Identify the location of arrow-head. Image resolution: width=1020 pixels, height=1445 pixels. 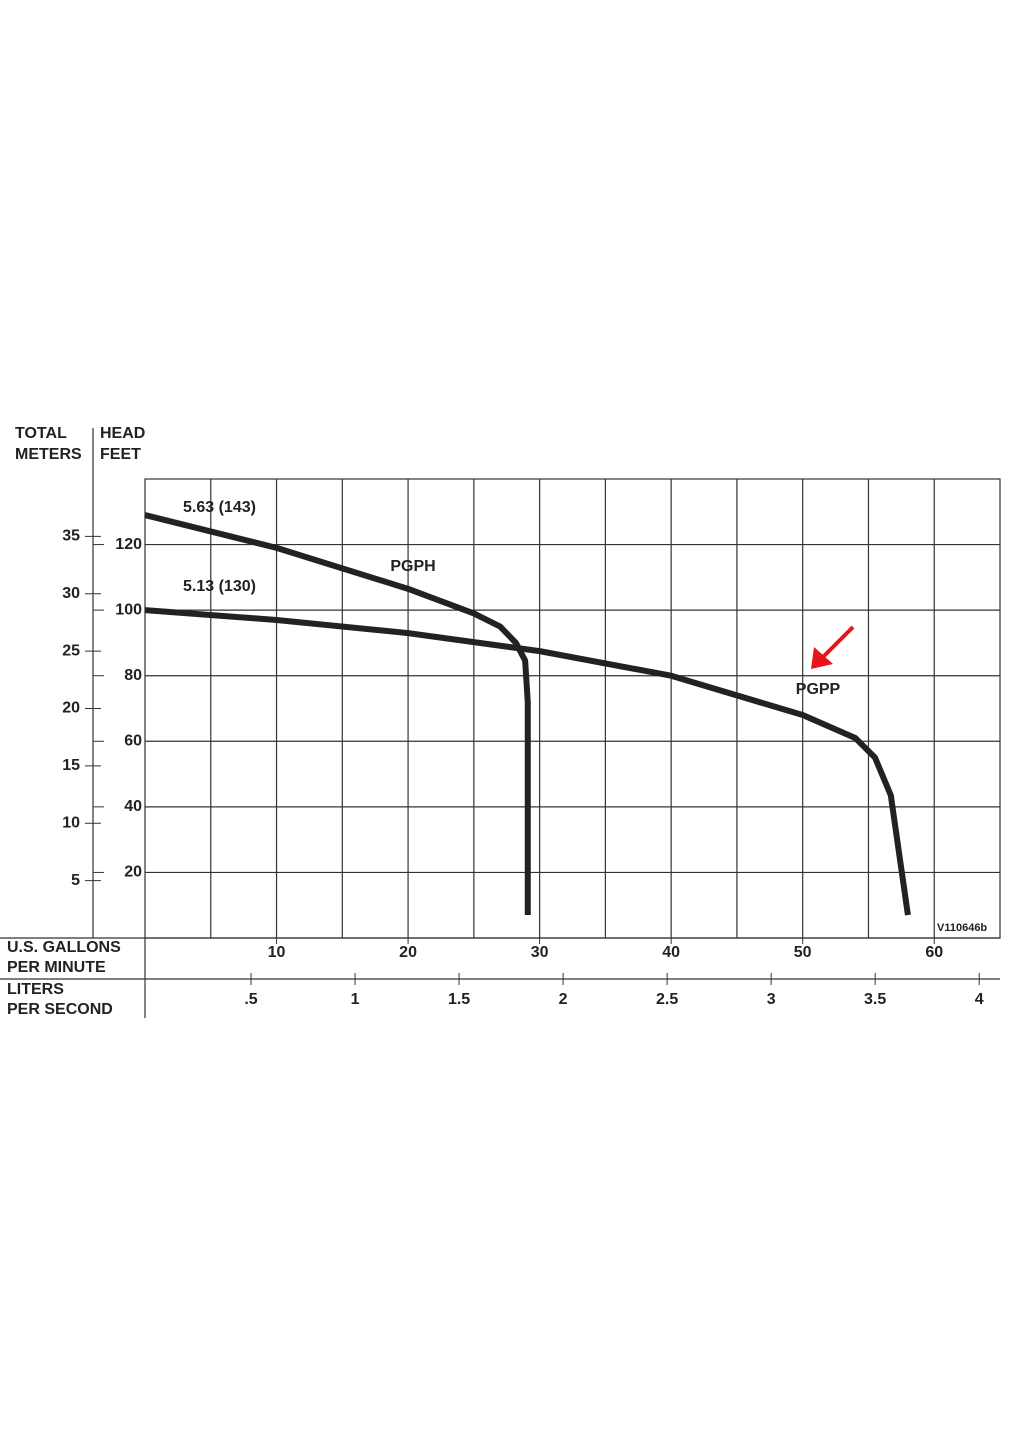
(822, 658).